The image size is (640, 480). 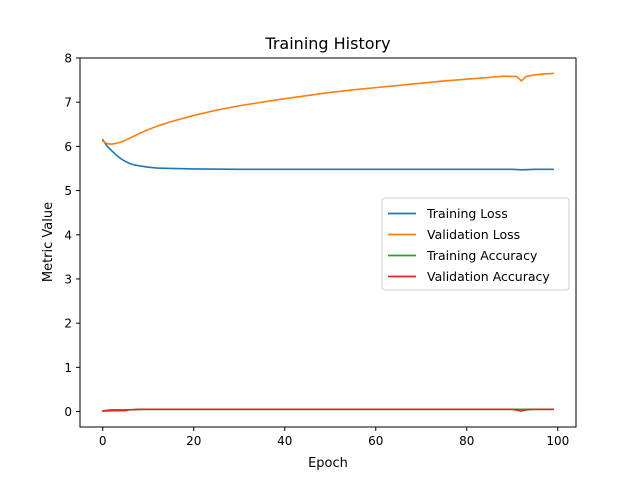 What do you see at coordinates (68, 412) in the screenshot?
I see `y-tick-label-0: 0` at bounding box center [68, 412].